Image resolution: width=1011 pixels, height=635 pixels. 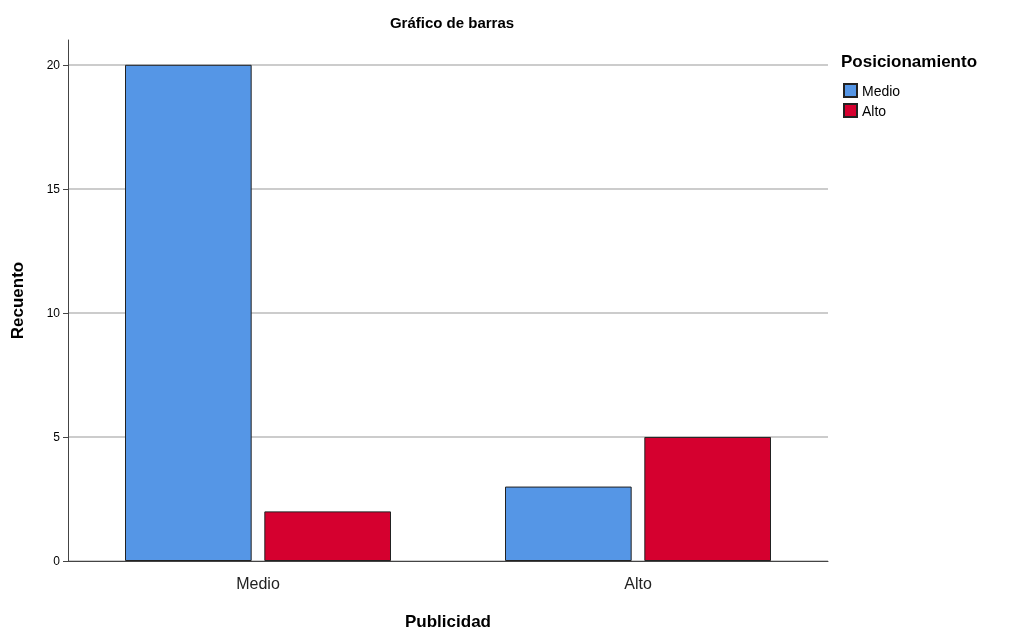 What do you see at coordinates (874, 110) in the screenshot?
I see `legend-label: Alto` at bounding box center [874, 110].